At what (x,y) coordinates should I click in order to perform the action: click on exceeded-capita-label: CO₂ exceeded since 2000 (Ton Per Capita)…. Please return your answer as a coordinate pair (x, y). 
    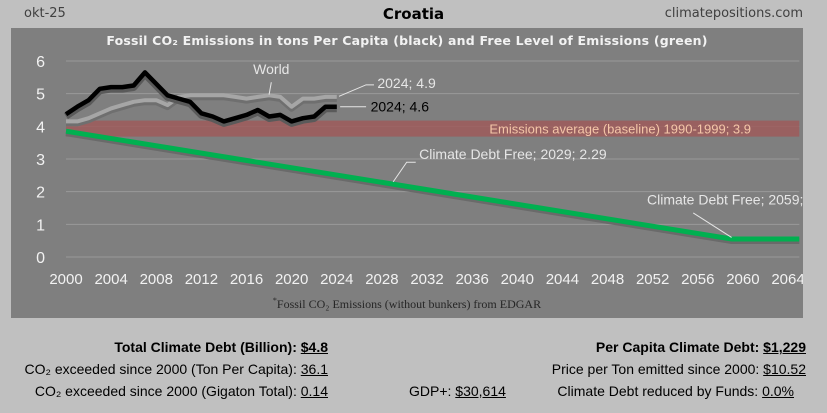
    Looking at the image, I should click on (160, 369).